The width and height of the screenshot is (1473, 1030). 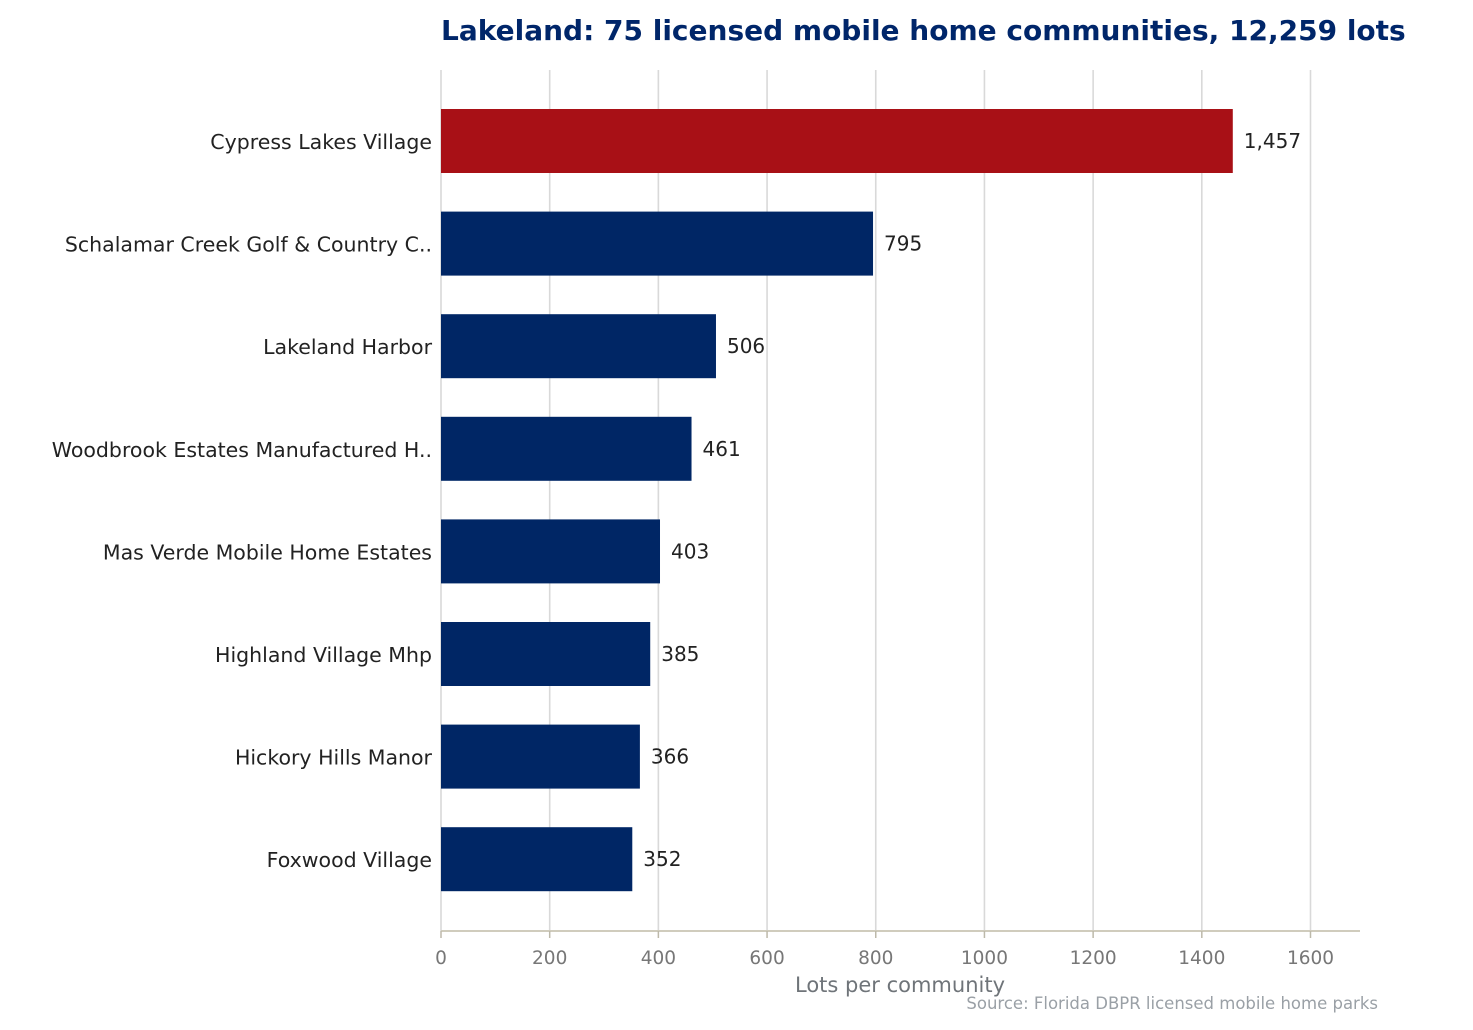 I want to click on category-label: Mas Verde Mobile Home Estates, so click(x=267, y=552).